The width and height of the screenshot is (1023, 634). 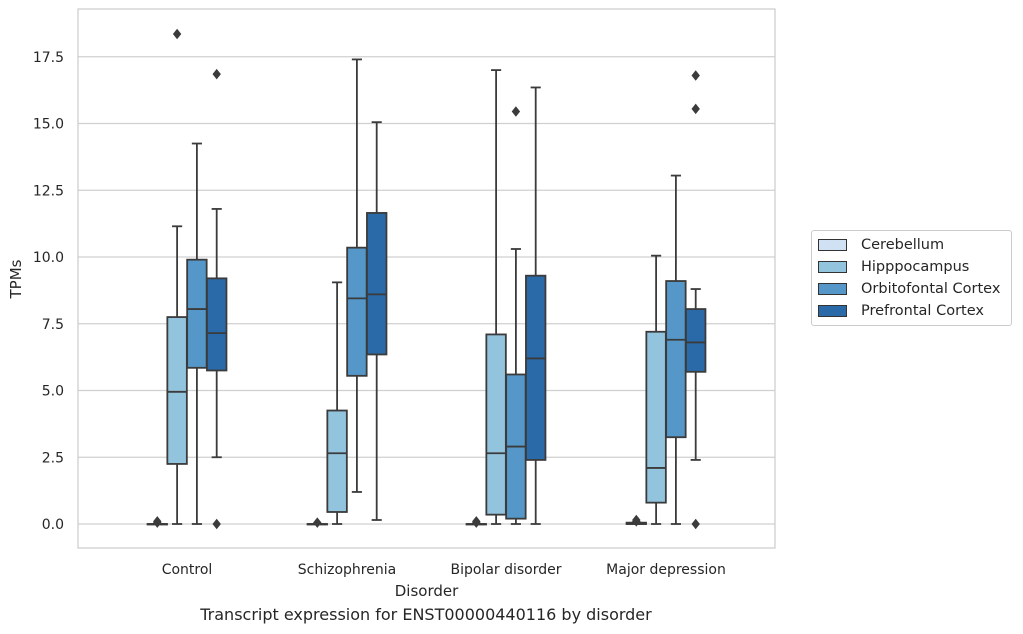 I want to click on legend-item-prefrontal: Prefrontal Cortex, so click(x=901, y=311).